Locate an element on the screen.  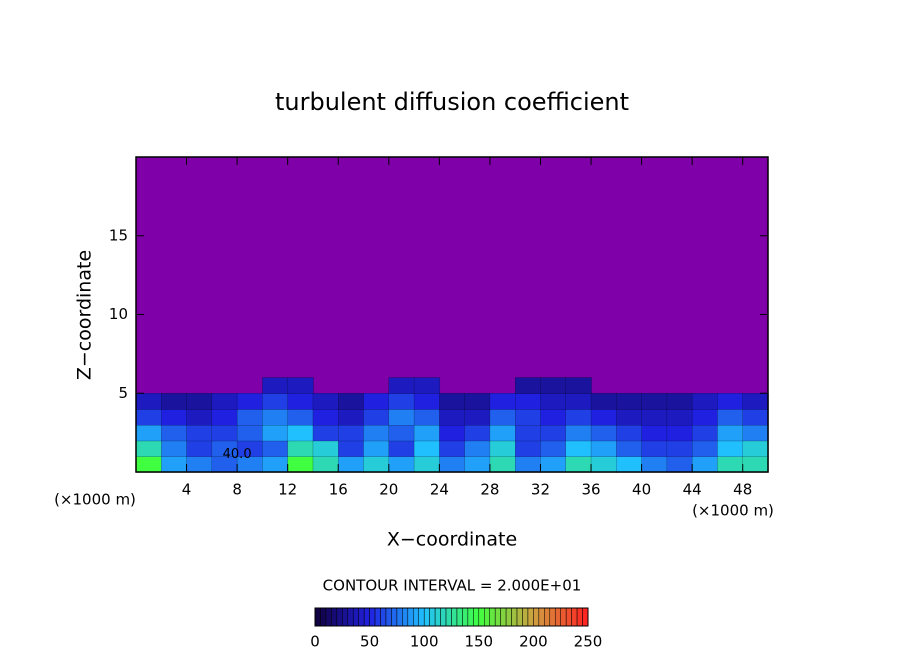
y-tick-label: 5 is located at coordinates (123, 393).